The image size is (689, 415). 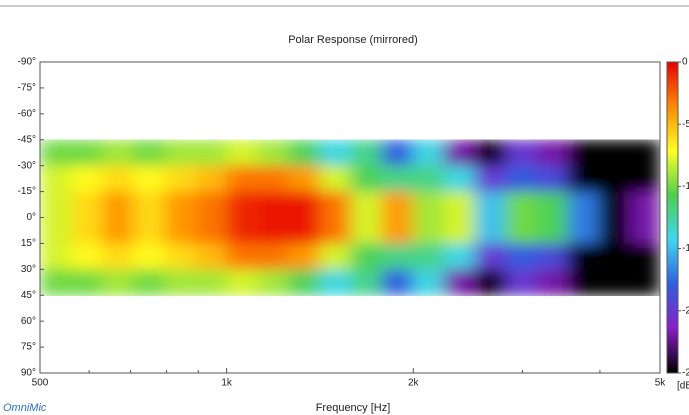 I want to click on y-tick-label: 75°, so click(x=28, y=347).